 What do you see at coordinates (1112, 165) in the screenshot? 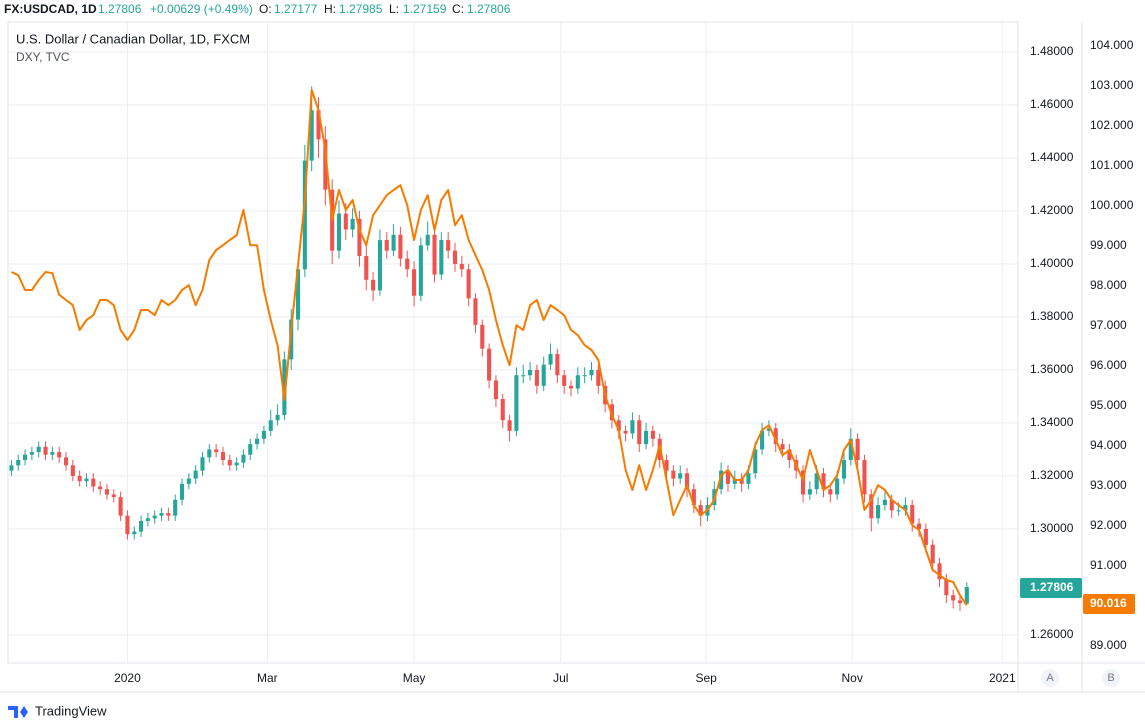
I see `y2-tick-label: 101.000` at bounding box center [1112, 165].